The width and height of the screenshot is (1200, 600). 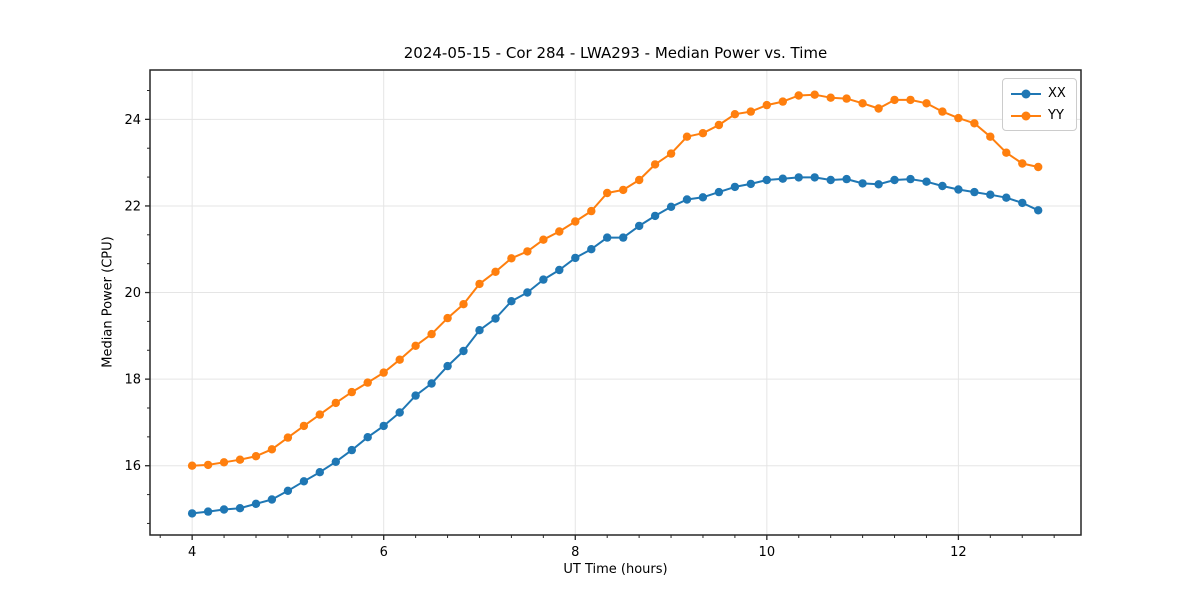 What do you see at coordinates (575, 552) in the screenshot?
I see `x-tick-label: 8` at bounding box center [575, 552].